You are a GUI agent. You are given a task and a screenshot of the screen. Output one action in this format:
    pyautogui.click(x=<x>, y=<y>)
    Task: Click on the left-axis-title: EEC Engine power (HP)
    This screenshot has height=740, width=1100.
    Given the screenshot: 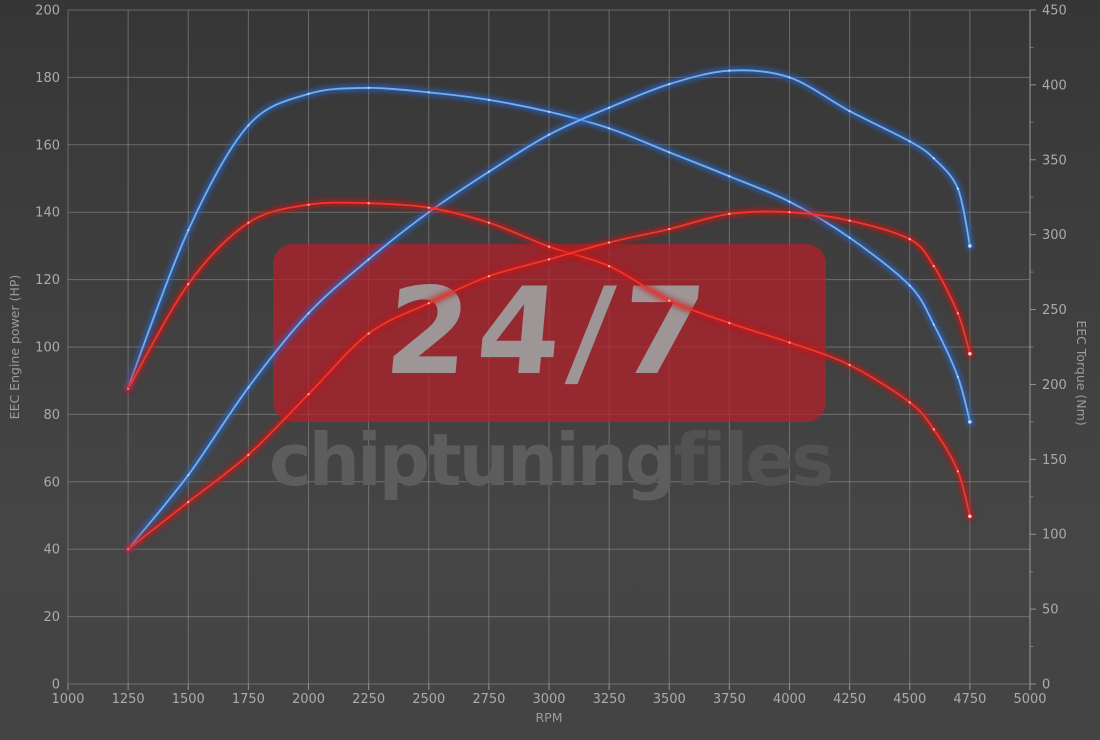 What is the action you would take?
    pyautogui.click(x=14, y=347)
    